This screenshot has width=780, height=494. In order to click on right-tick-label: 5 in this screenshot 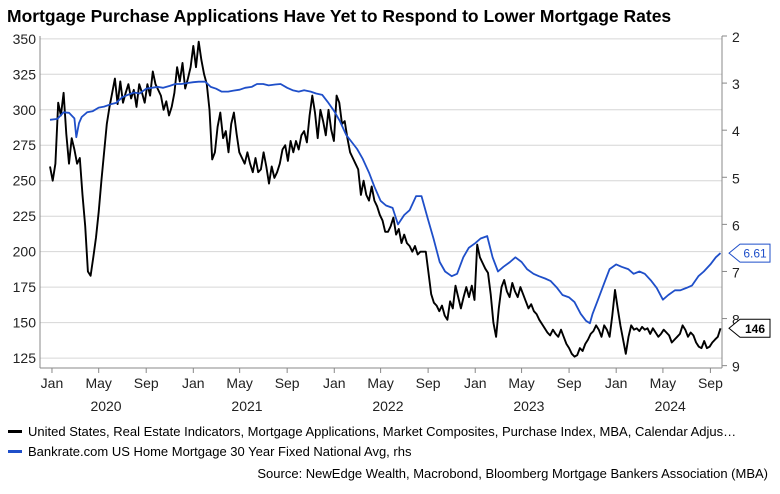, I will do `click(736, 178)`.